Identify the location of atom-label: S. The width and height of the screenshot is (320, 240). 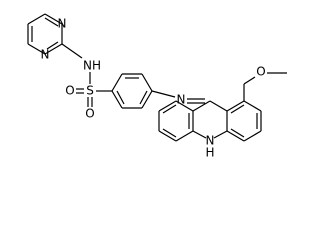
(90, 91).